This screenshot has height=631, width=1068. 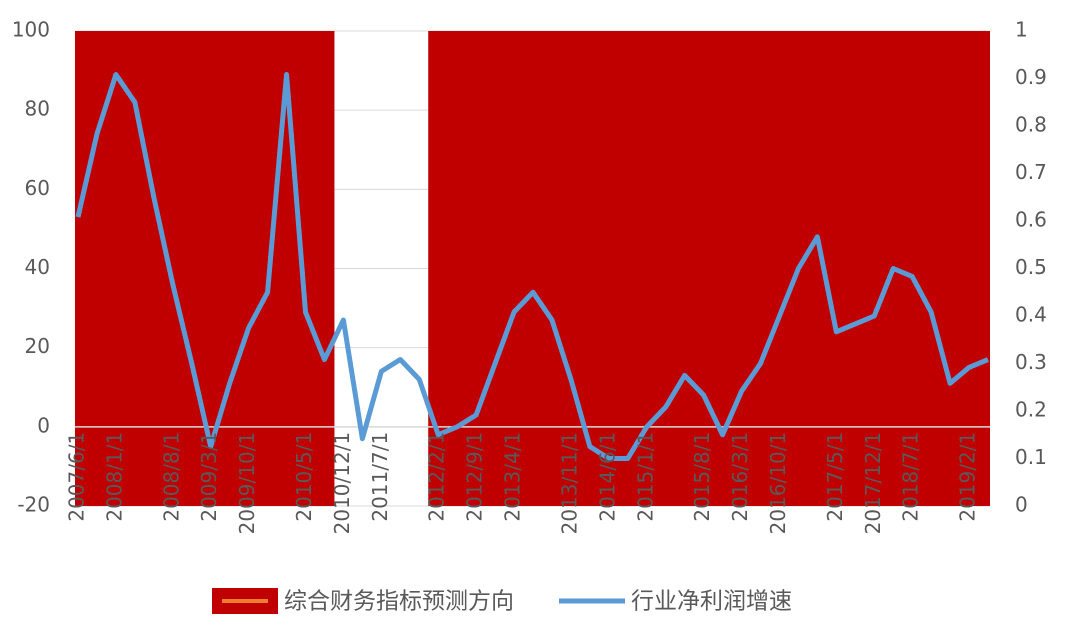 What do you see at coordinates (37, 109) in the screenshot?
I see `y-tick-label: 80` at bounding box center [37, 109].